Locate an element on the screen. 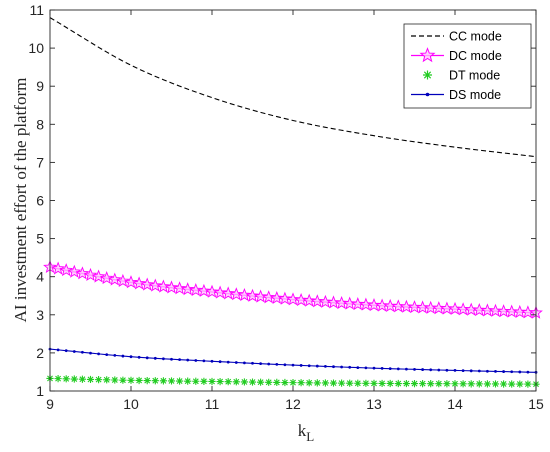  y-tick-label: 3 is located at coordinates (40, 315).